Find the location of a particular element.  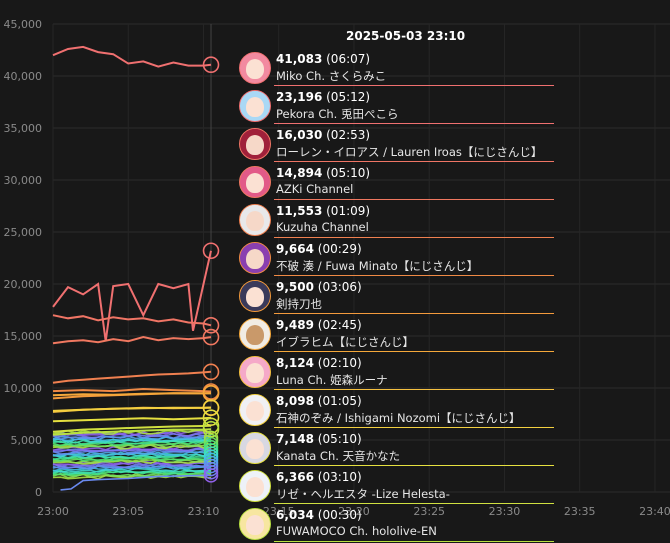

viewer-count-value: 16,030 is located at coordinates (299, 135).